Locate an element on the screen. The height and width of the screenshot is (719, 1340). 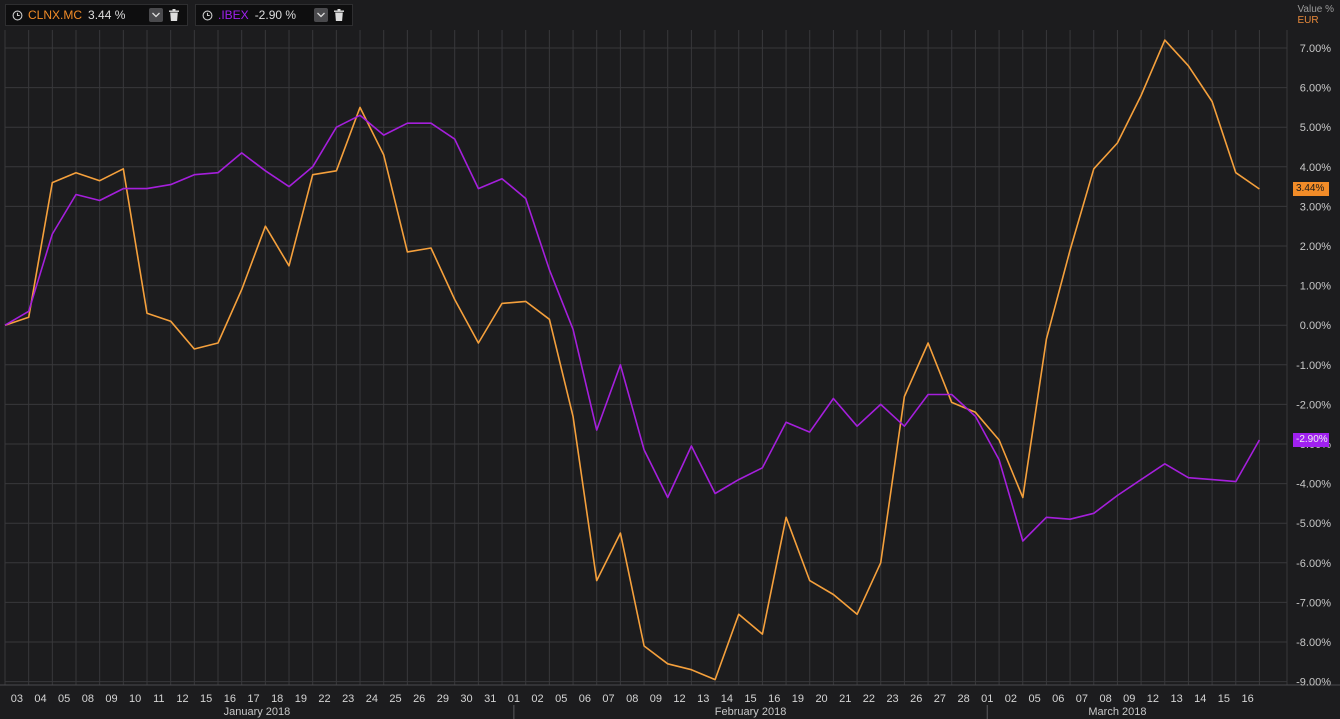
legend-series-name: CLNX.MC is located at coordinates (55, 15).